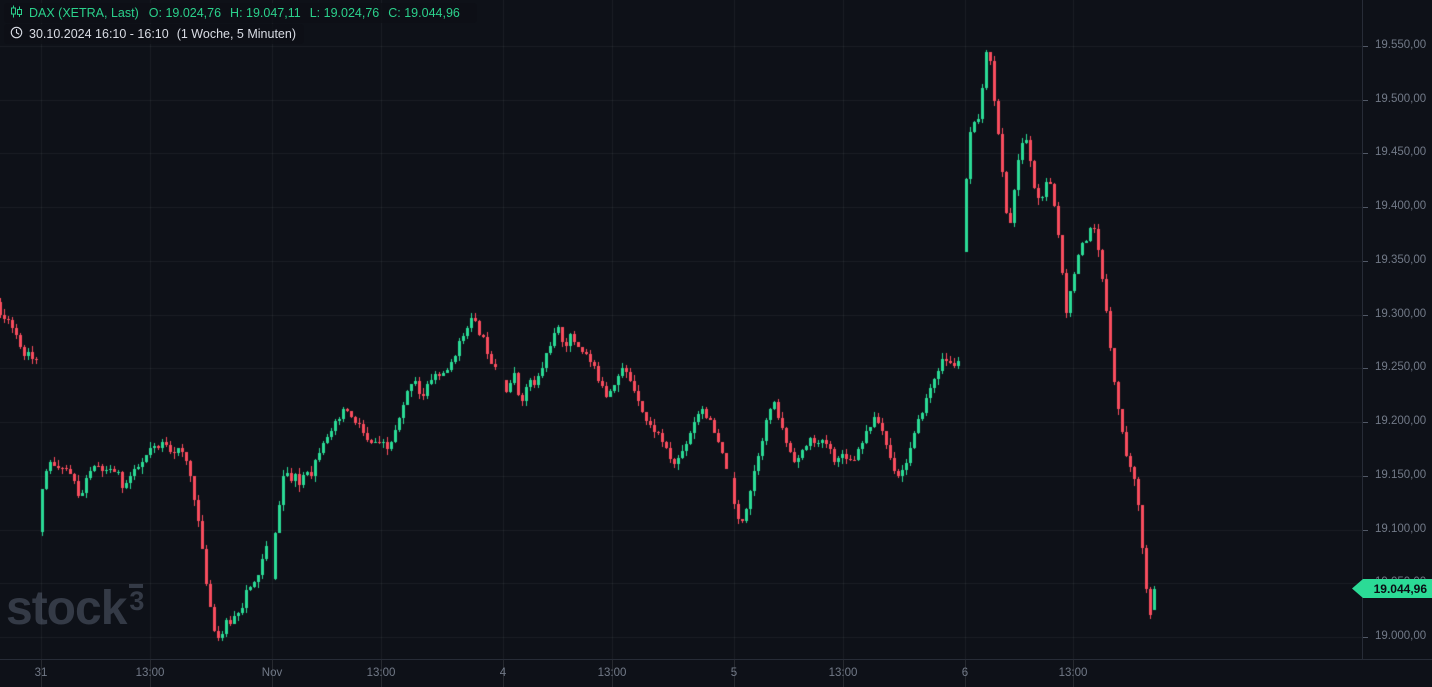 Image resolution: width=1432 pixels, height=687 pixels. Describe the element at coordinates (1401, 99) in the screenshot. I see `price-axis-label: 19.500,00` at that location.